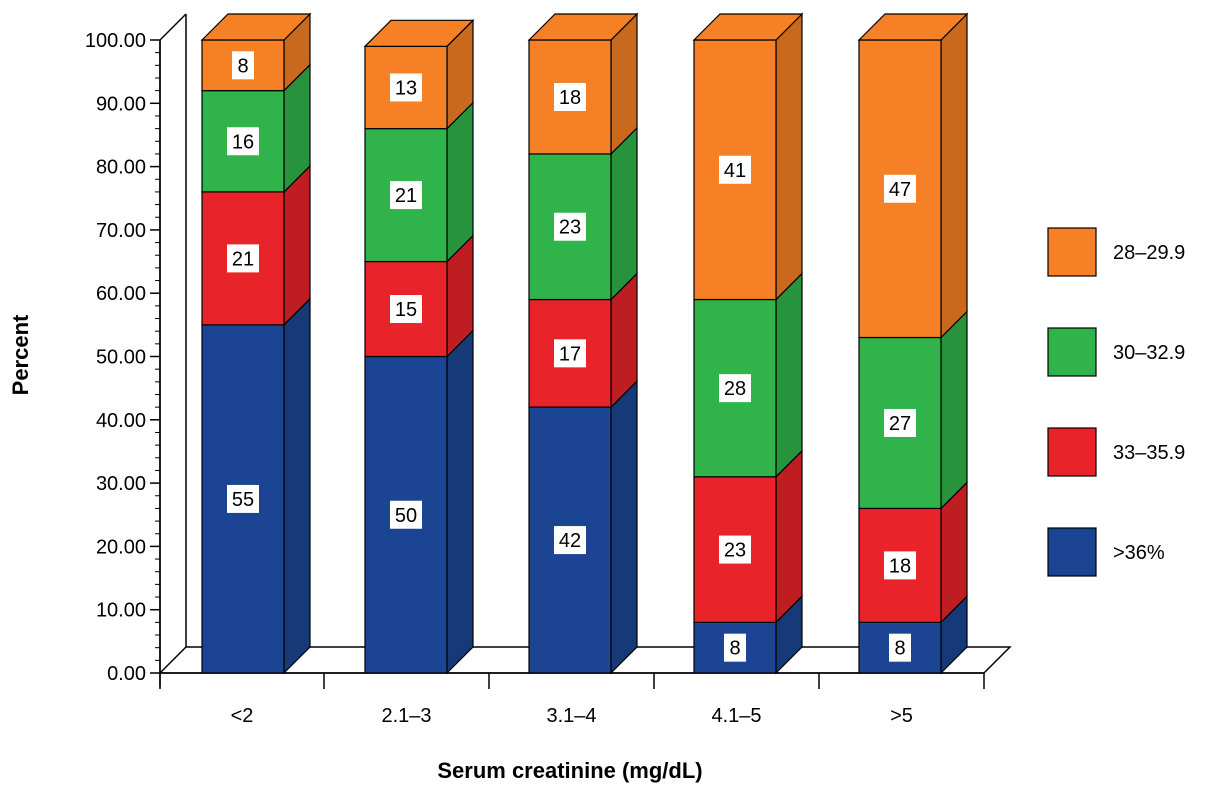 Image resolution: width=1225 pixels, height=786 pixels. Describe the element at coordinates (126, 674) in the screenshot. I see `y-tick-label: 0.00` at that location.